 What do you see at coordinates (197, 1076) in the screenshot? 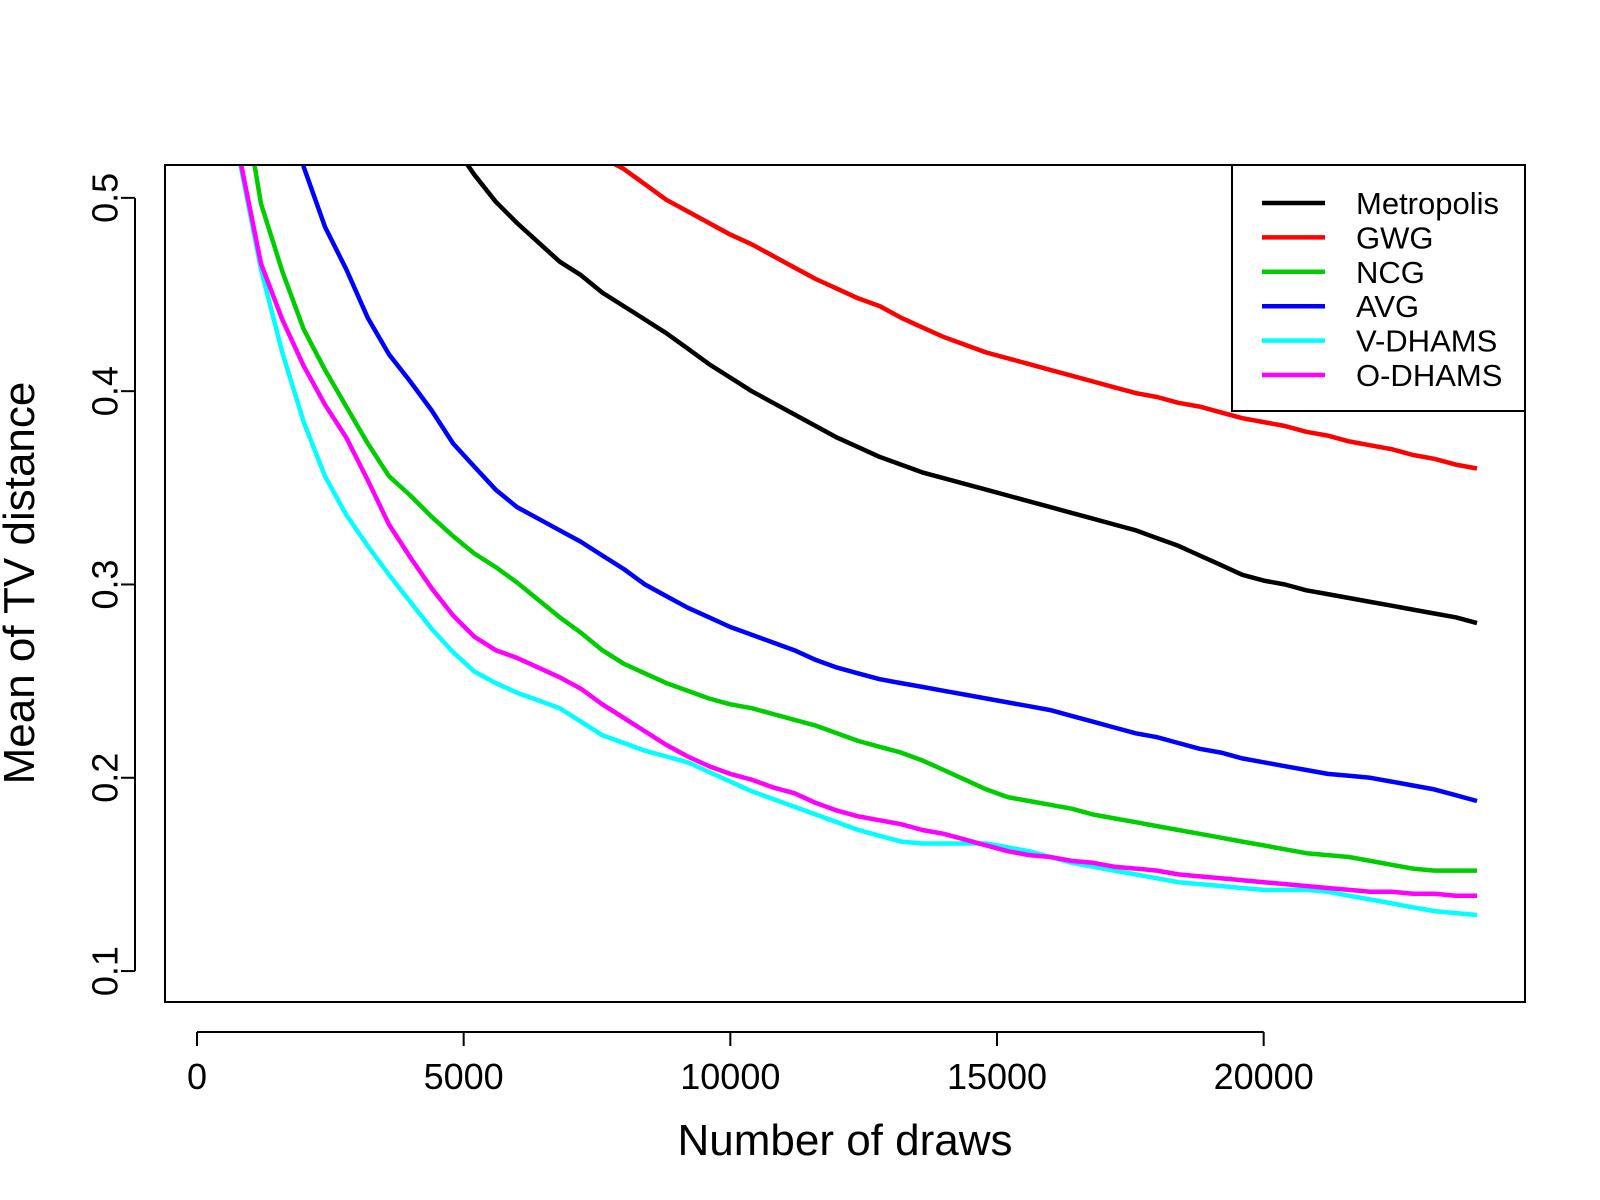
I see `x-tick-label: 0` at bounding box center [197, 1076].